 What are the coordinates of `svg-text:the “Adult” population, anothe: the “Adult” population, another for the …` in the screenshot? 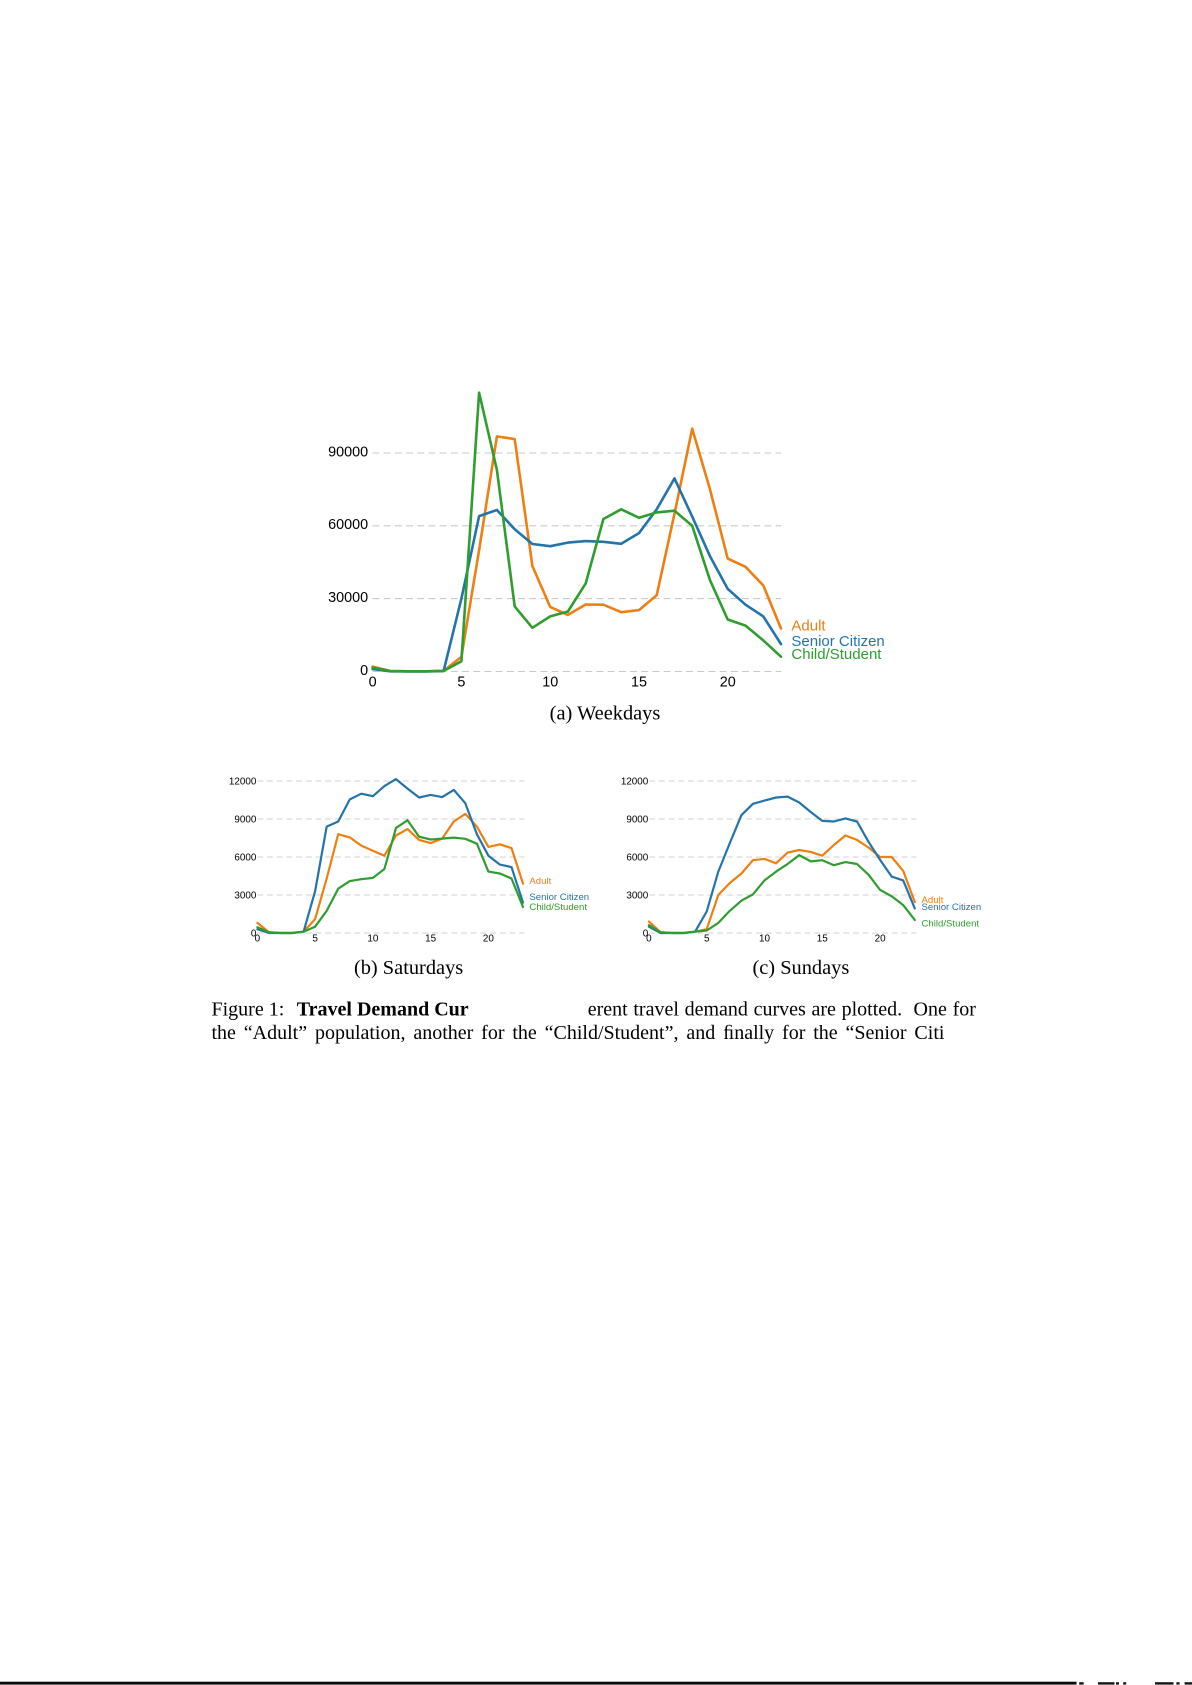 It's located at (578, 1033).